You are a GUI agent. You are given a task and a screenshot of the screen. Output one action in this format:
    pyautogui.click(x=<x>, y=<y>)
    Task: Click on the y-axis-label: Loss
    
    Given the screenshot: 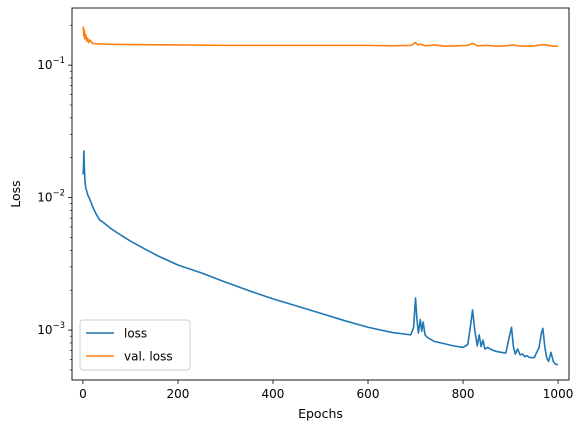 What is the action you would take?
    pyautogui.click(x=15, y=193)
    